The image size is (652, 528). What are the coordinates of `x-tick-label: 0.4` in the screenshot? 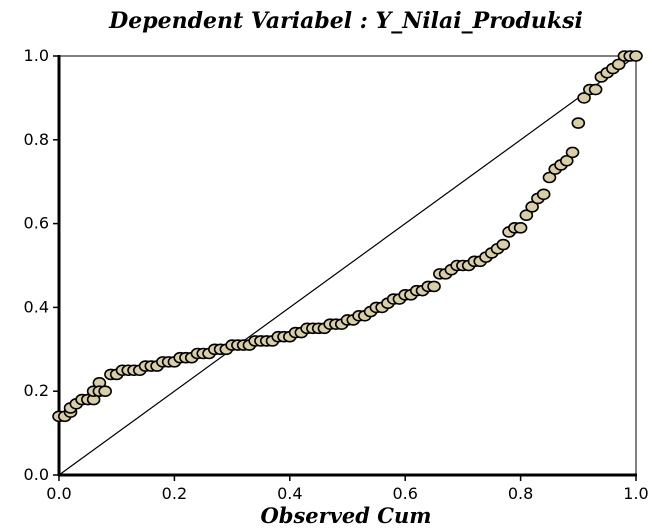 It's located at (289, 493).